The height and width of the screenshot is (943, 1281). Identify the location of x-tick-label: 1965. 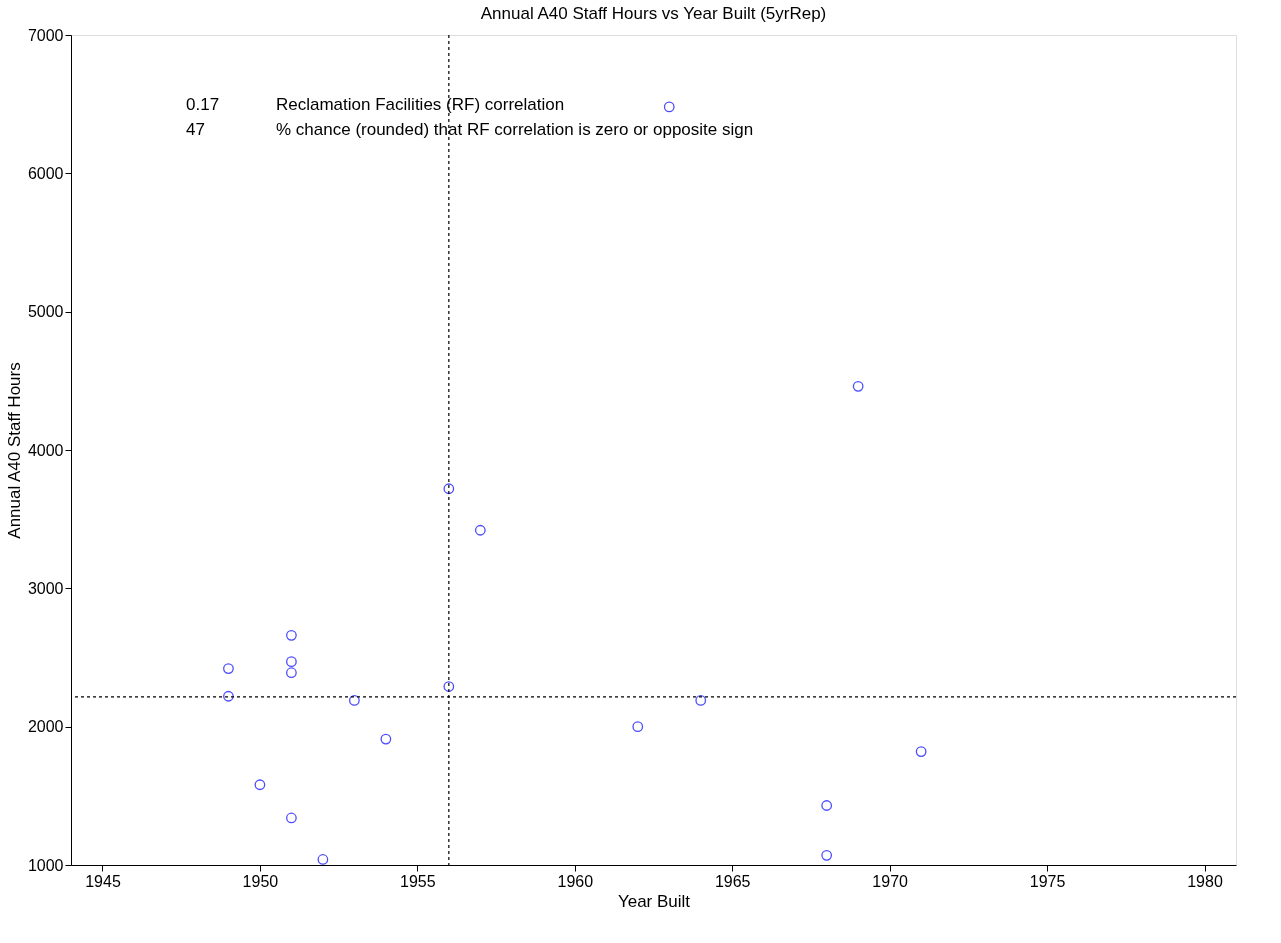
(732, 881).